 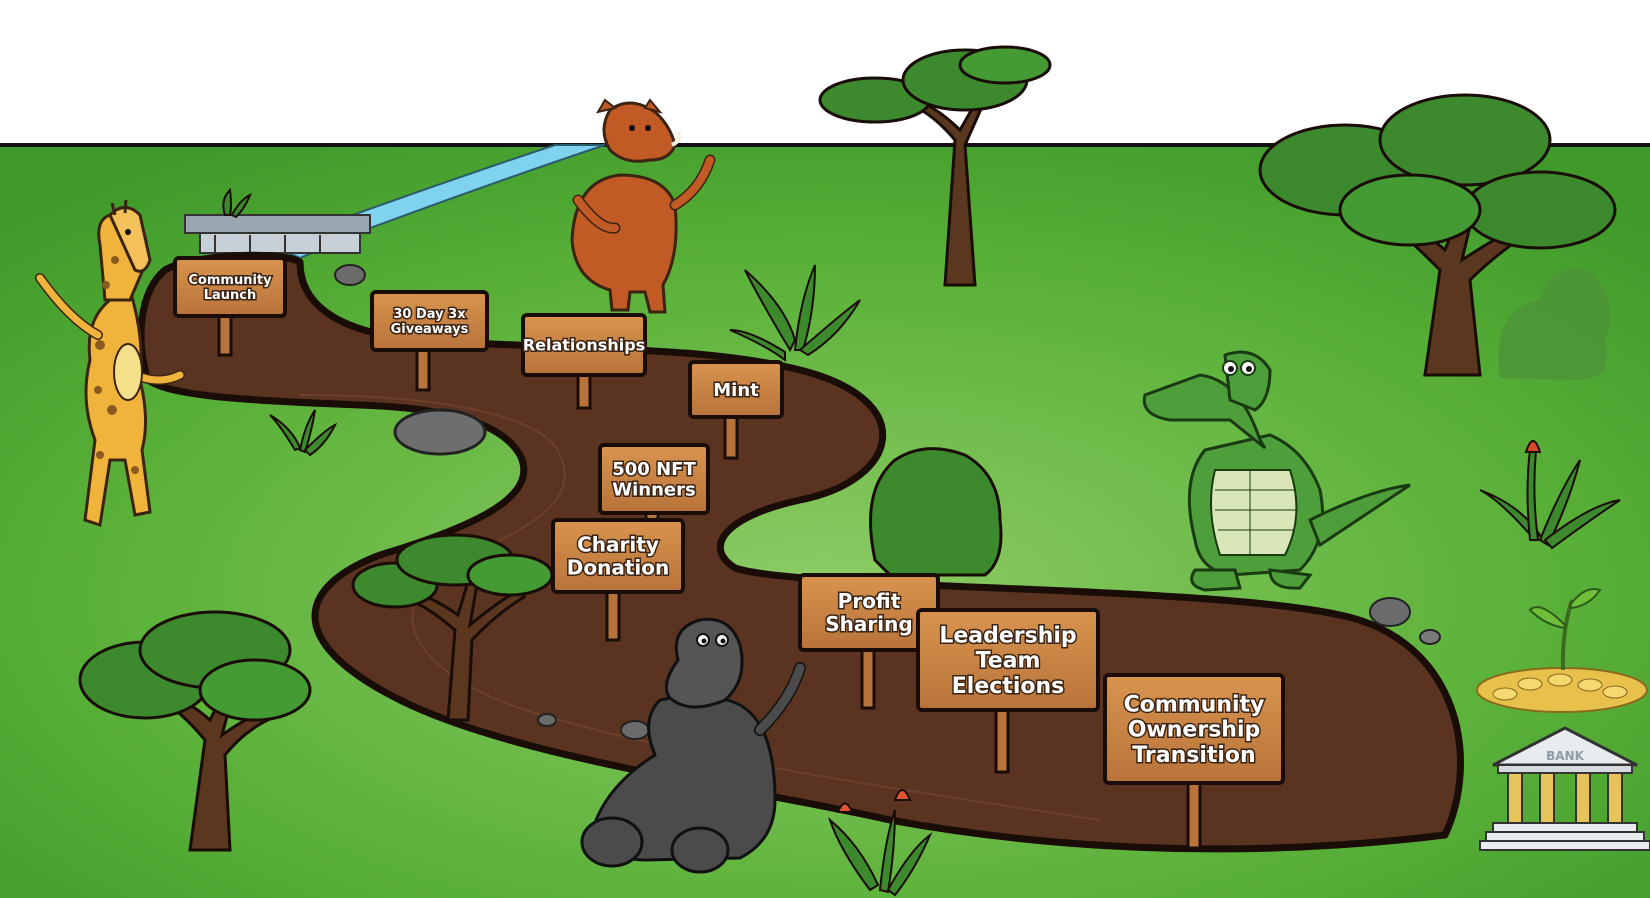 I want to click on hippo-character, so click(x=693, y=745).